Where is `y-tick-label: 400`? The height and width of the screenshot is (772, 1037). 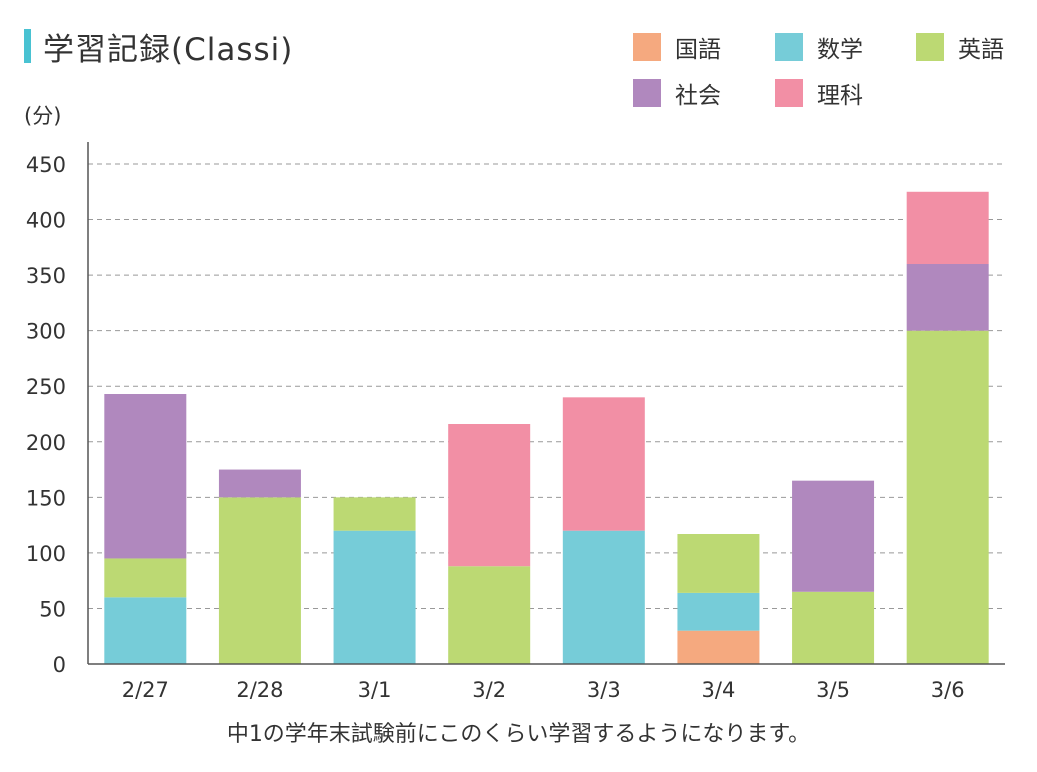
y-tick-label: 400 is located at coordinates (46, 221).